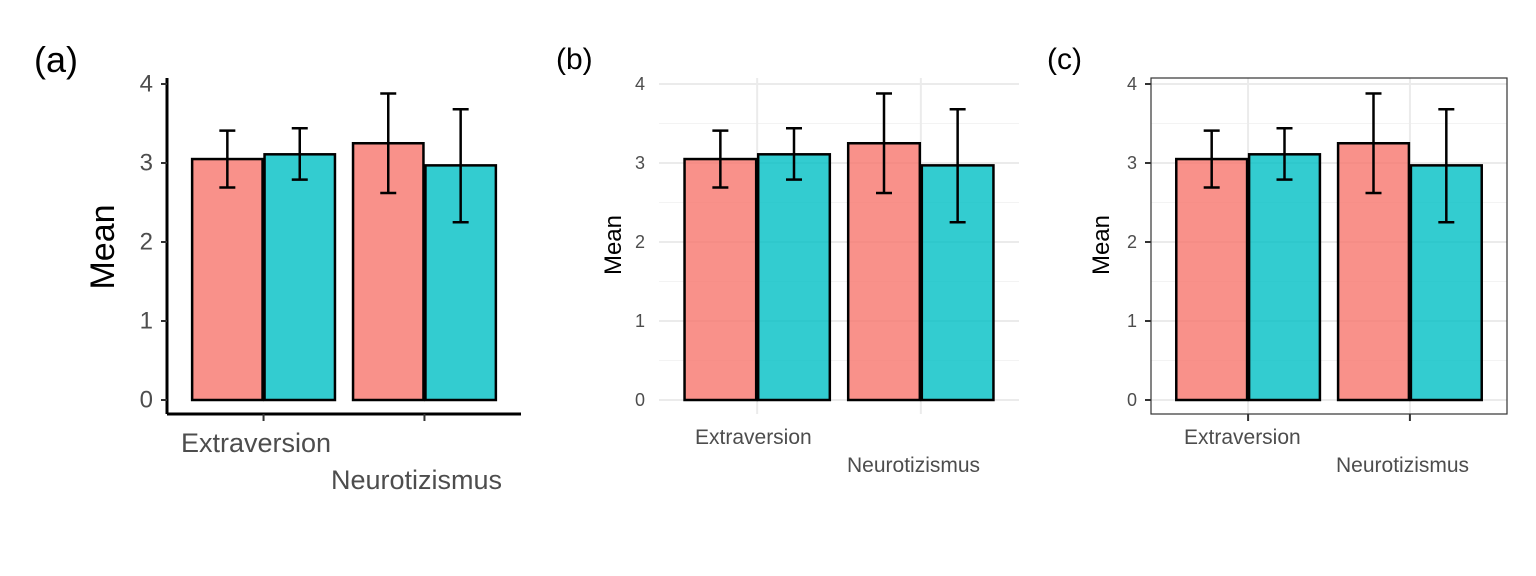 Image resolution: width=1536 pixels, height=576 pixels. What do you see at coordinates (56, 59) in the screenshot?
I see `panel-label: (a)` at bounding box center [56, 59].